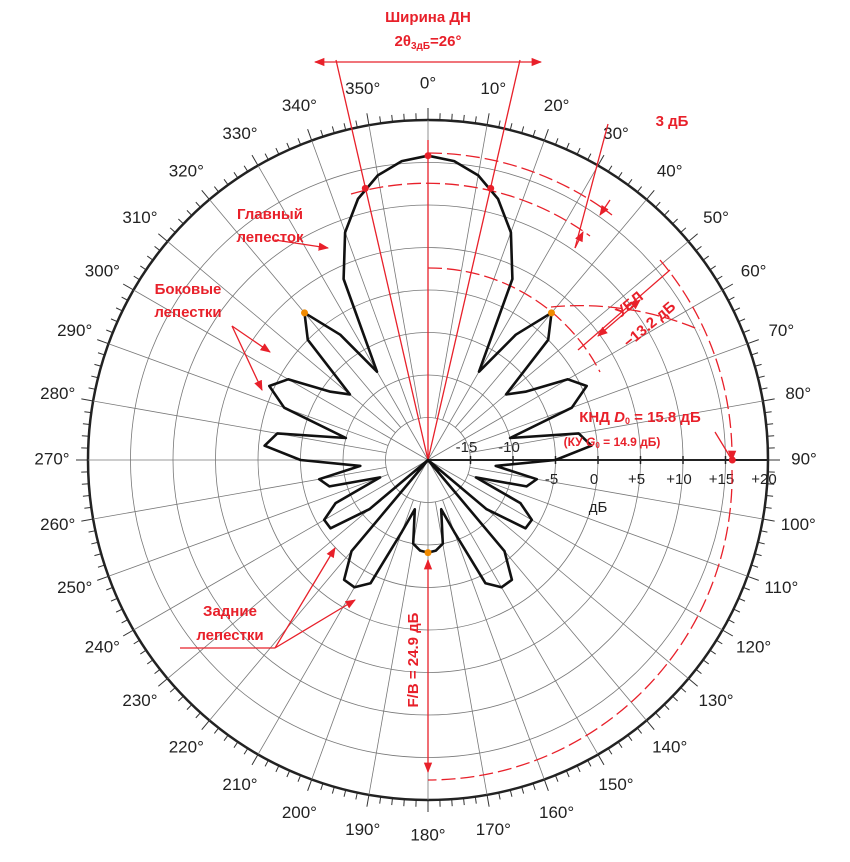  Describe the element at coordinates (230, 611) in the screenshot. I see `back-lobe-label: Задние` at that location.